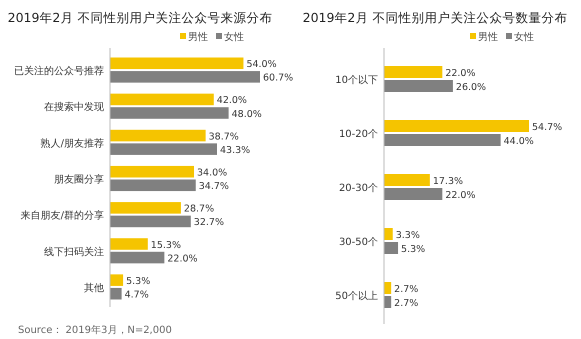 The height and width of the screenshot is (339, 581). Describe the element at coordinates (358, 188) in the screenshot. I see `y-tick-label: 20-30个` at that location.